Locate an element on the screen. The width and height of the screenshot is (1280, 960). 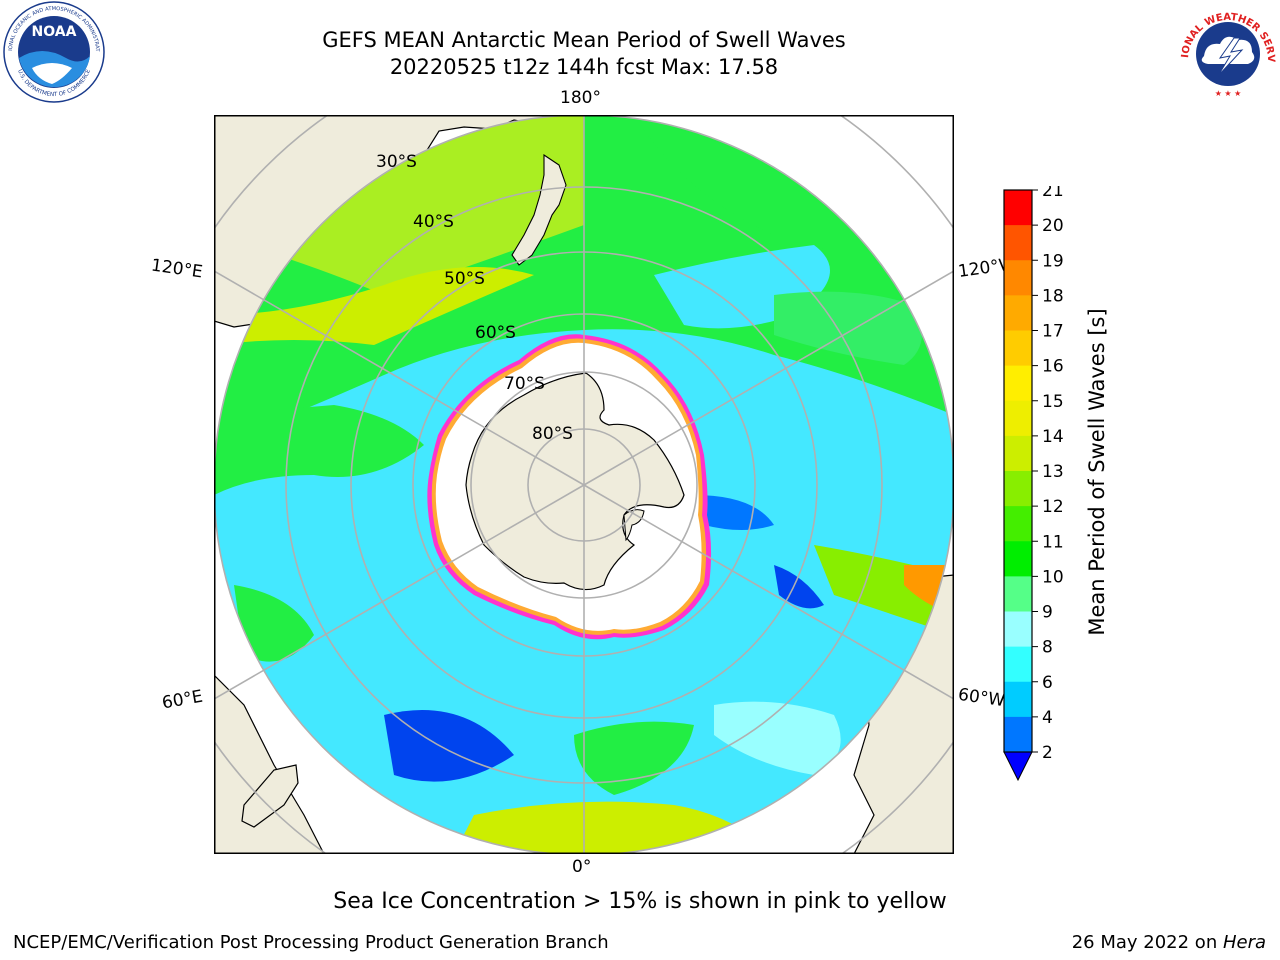
colorbar-tick-label: 8 is located at coordinates (1047, 648).